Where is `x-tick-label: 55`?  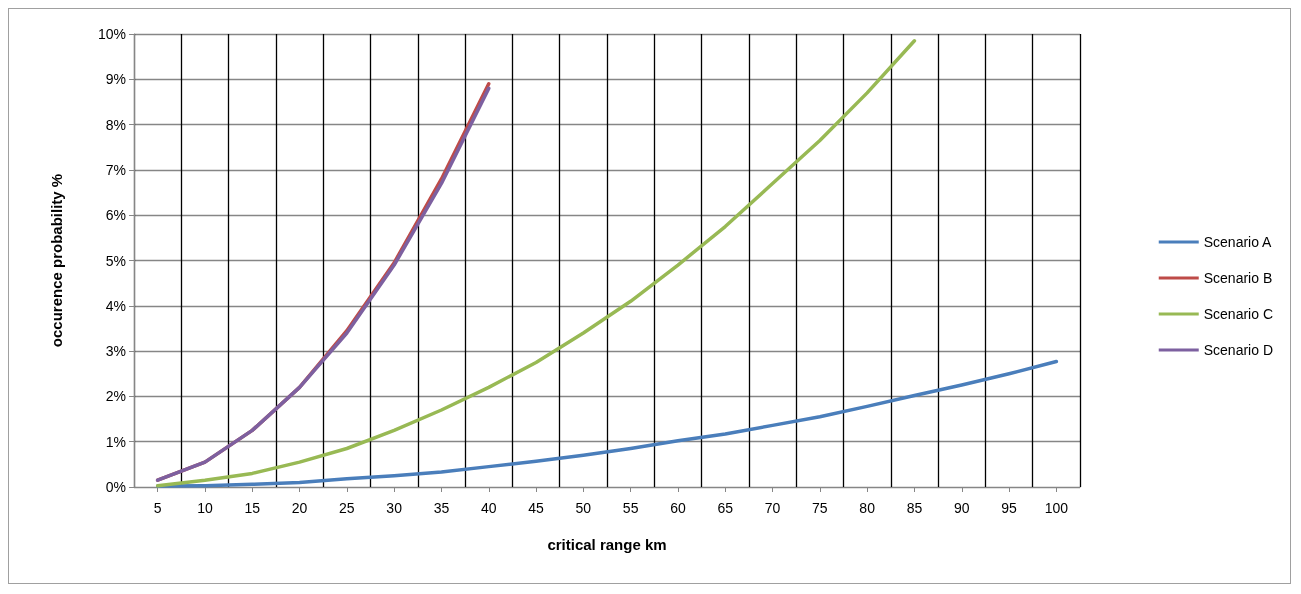
x-tick-label: 55 is located at coordinates (630, 508).